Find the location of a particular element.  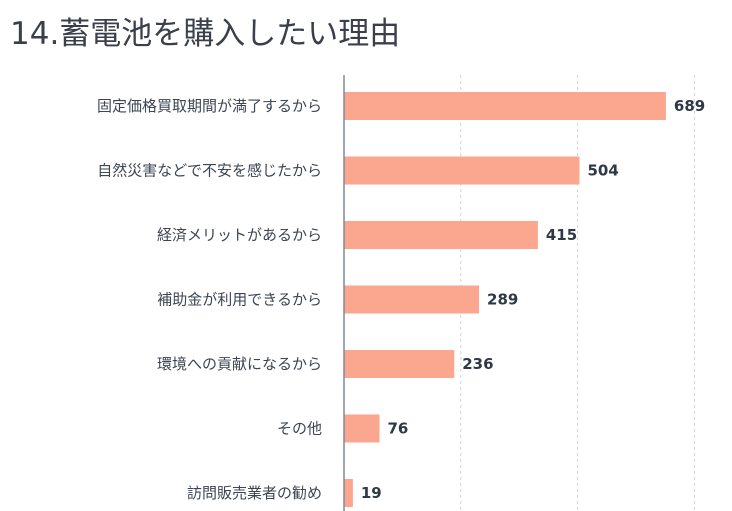

value-label: 76 is located at coordinates (398, 429).